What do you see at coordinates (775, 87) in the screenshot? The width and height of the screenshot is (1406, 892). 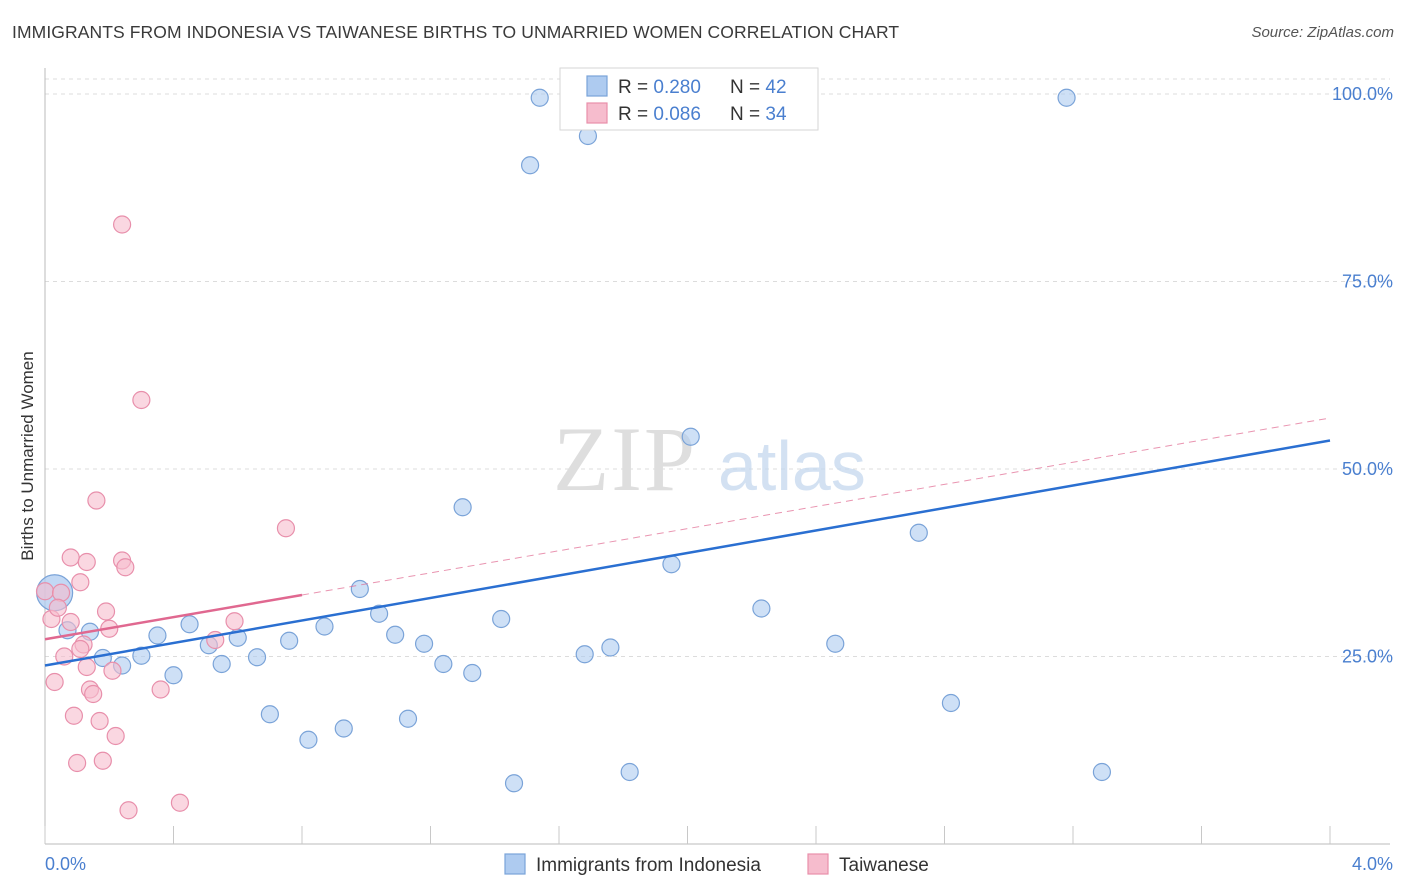 I see `n-value: 42` at bounding box center [775, 87].